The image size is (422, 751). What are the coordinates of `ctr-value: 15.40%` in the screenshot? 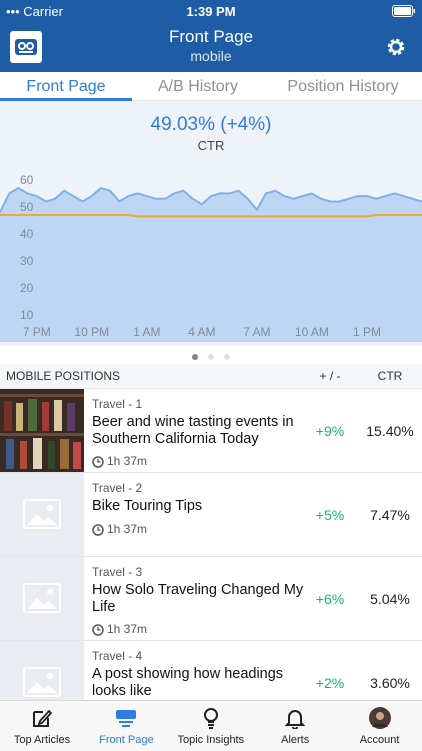 It's located at (390, 431).